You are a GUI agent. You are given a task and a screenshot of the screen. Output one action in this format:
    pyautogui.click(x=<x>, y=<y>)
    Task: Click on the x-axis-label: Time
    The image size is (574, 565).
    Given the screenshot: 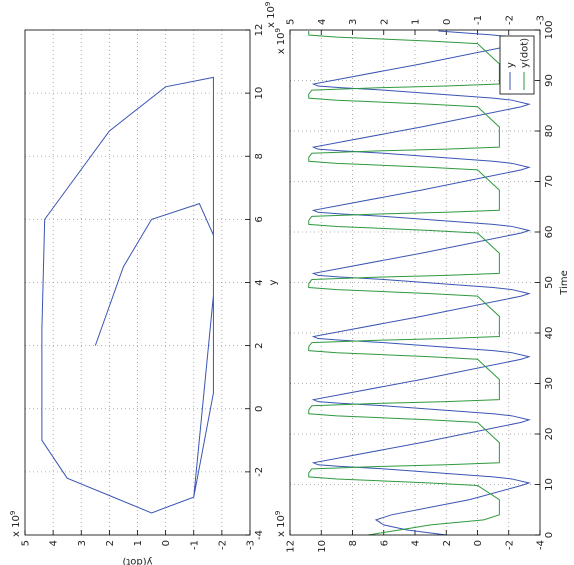 What is the action you would take?
    pyautogui.click(x=564, y=282)
    